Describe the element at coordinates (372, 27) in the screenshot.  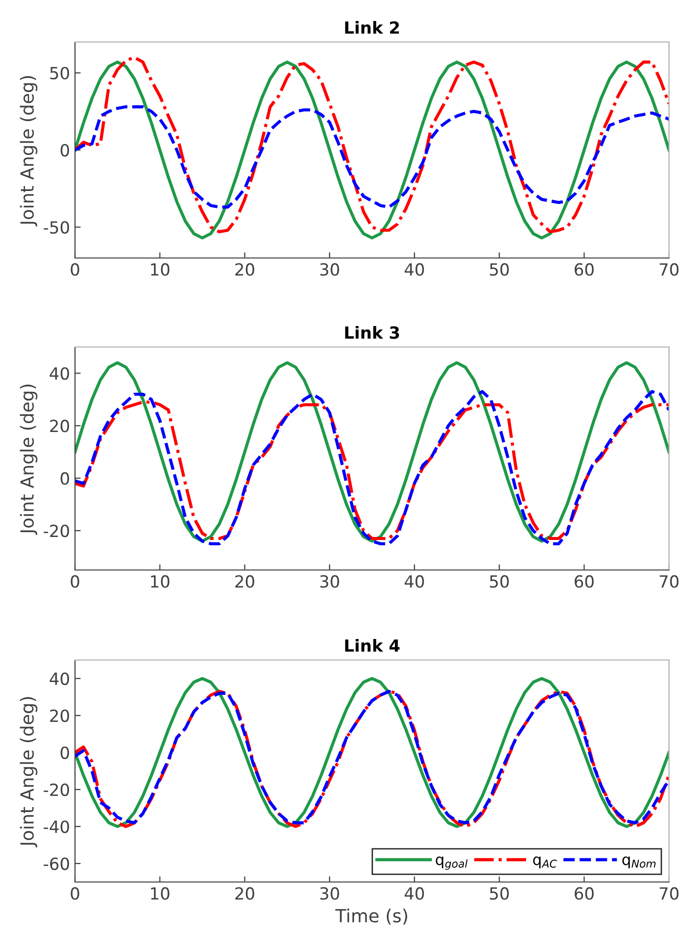
I see `chart-title: Link 2` at that location.